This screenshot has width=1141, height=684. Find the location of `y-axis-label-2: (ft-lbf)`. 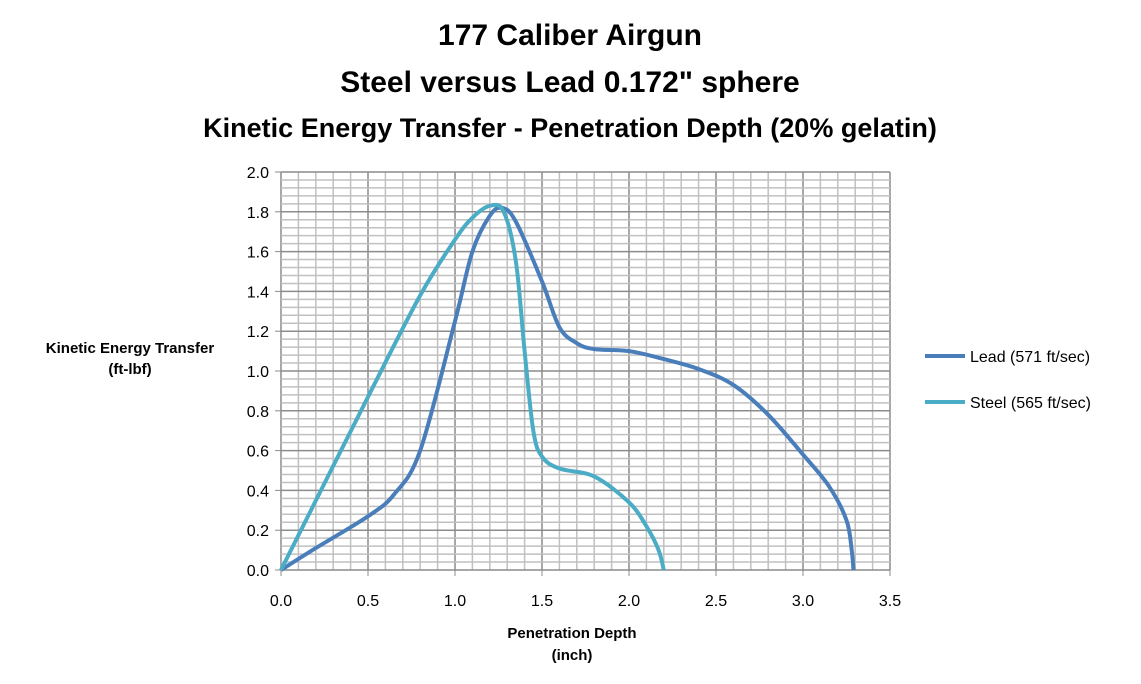

y-axis-label-2: (ft-lbf) is located at coordinates (129, 369).